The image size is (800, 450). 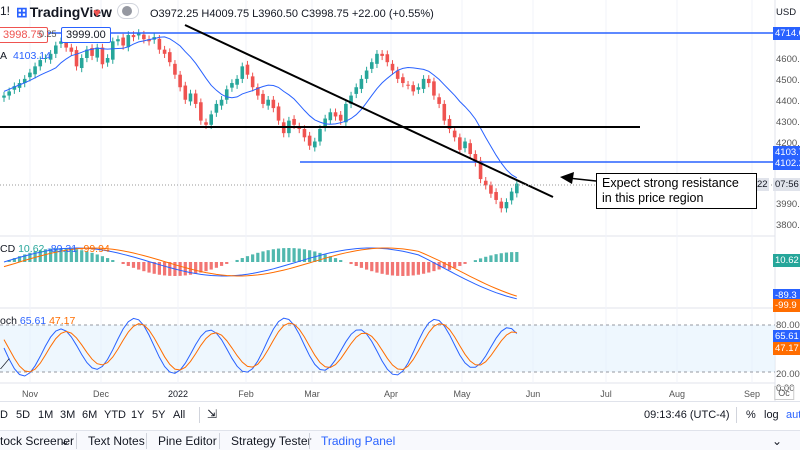 I want to click on symbol-fragment: 1!, so click(x=5, y=11).